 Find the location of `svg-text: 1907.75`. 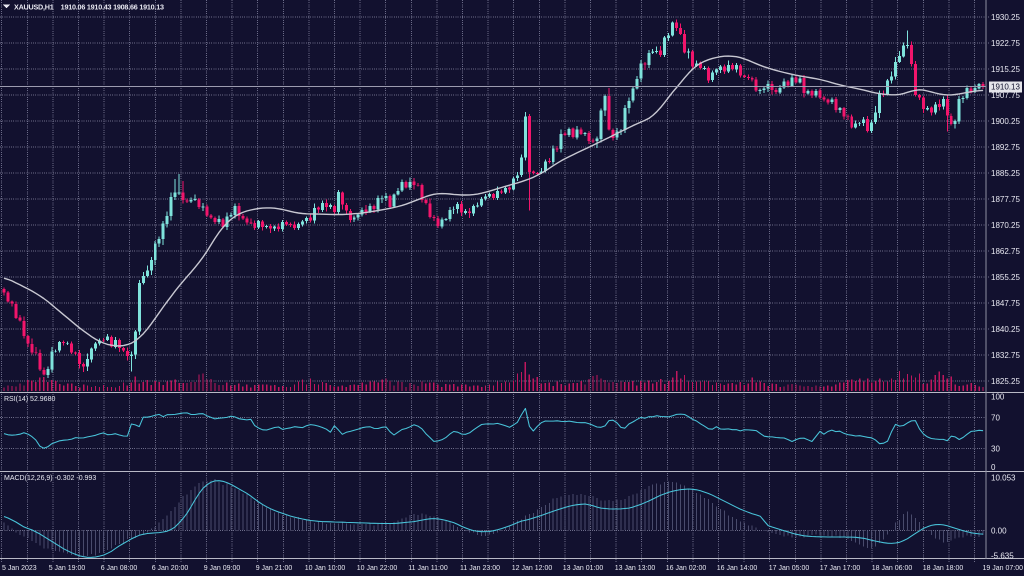

svg-text: 1907.75 is located at coordinates (1005, 95).